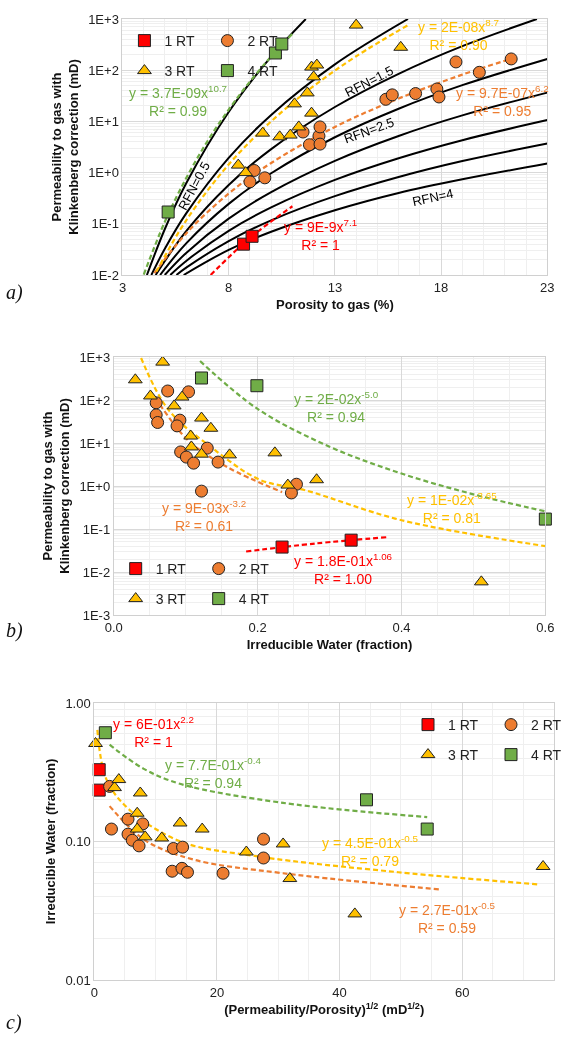 The image size is (574, 1039). I want to click on x-tick-label: 0.4, so click(401, 627).